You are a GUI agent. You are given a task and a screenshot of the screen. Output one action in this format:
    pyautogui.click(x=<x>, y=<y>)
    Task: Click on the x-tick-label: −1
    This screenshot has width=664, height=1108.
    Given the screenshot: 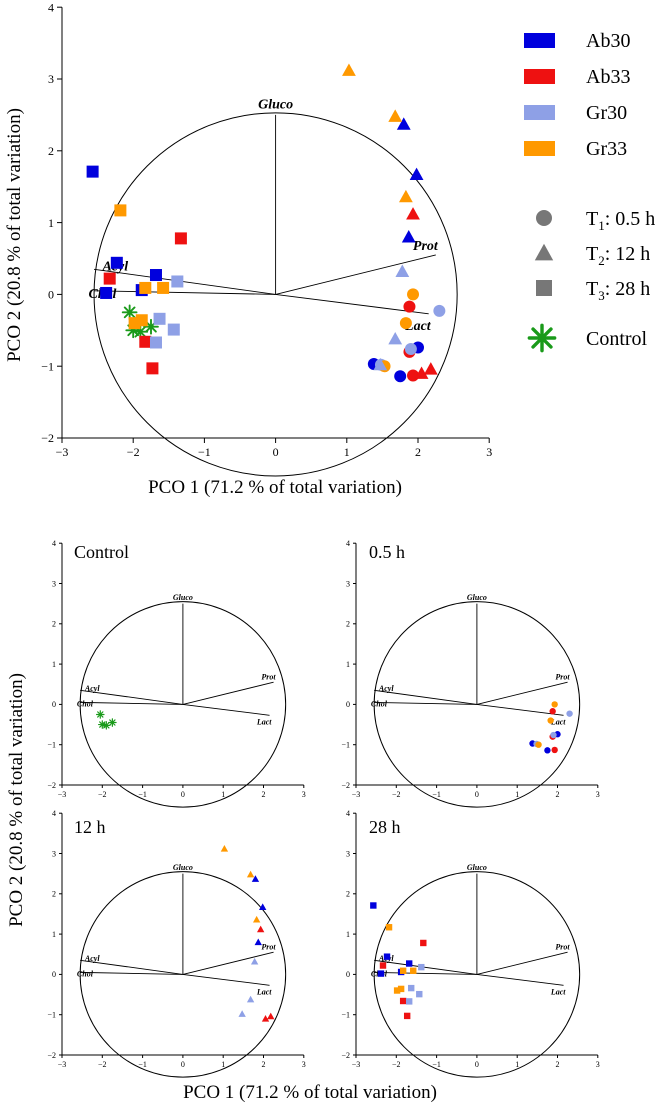 What is the action you would take?
    pyautogui.click(x=142, y=794)
    